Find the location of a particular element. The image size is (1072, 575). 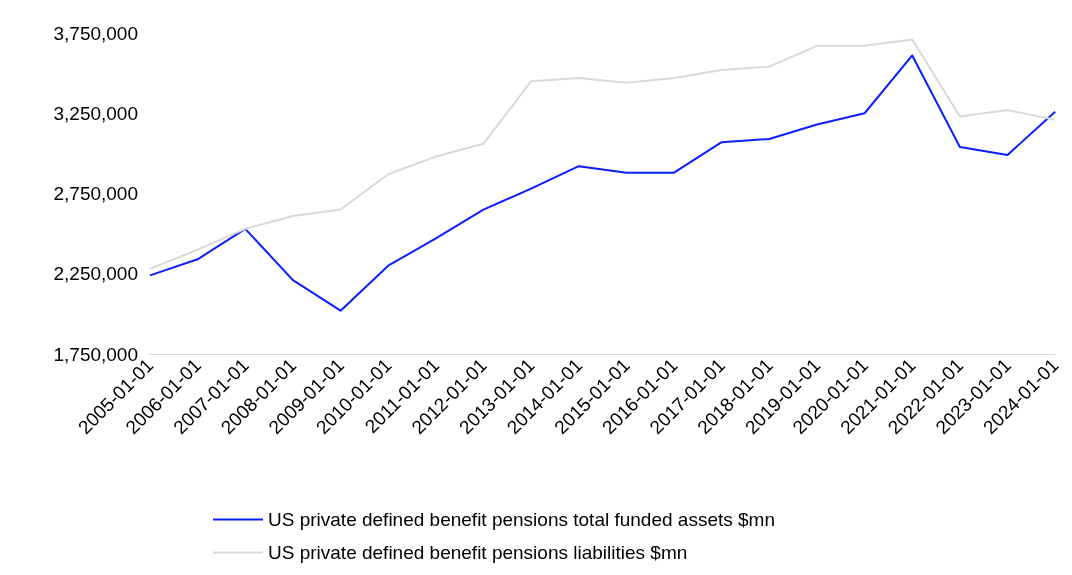

y-tick-label: 2,750,000 is located at coordinates (95, 193).